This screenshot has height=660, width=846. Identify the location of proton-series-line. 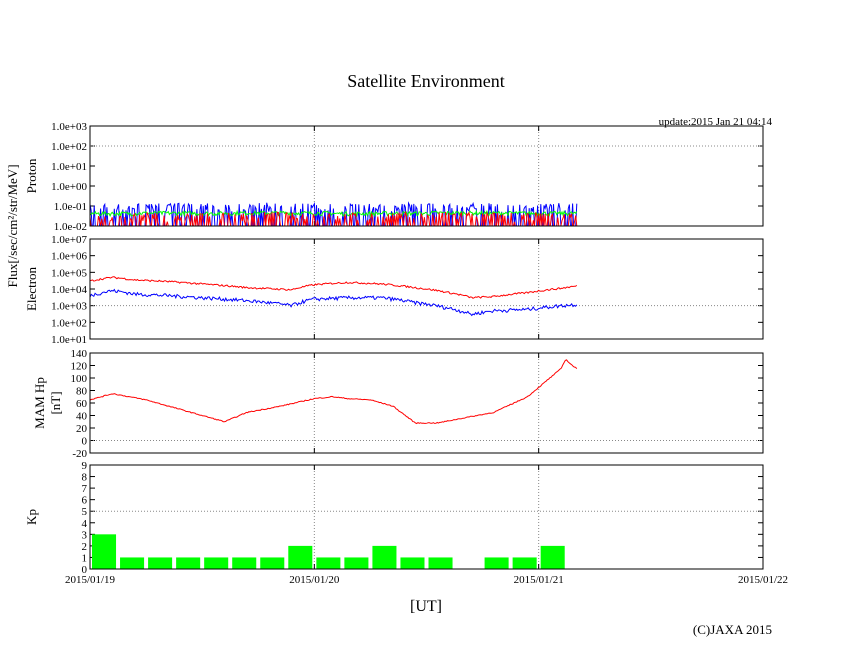
(333, 214).